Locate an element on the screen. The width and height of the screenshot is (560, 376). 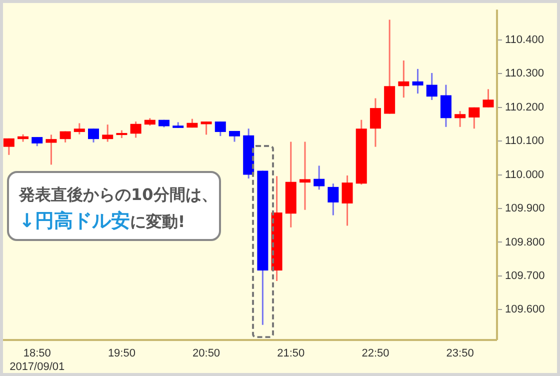
y-tick-label: 109.600 is located at coordinates (525, 310).